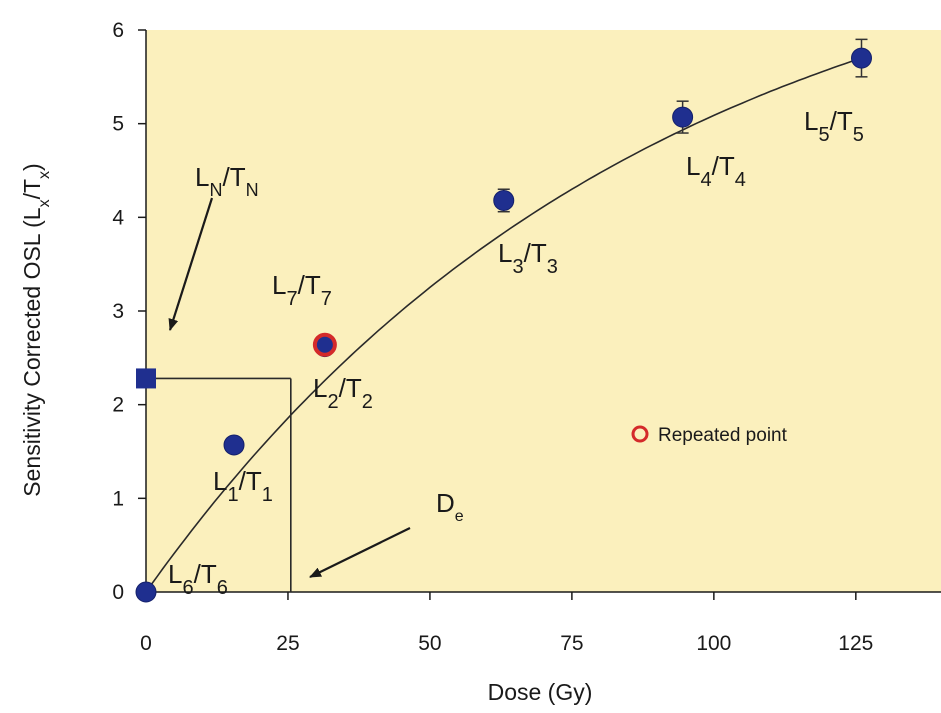 The width and height of the screenshot is (941, 713). I want to click on y-tick-label: 1, so click(118, 498).